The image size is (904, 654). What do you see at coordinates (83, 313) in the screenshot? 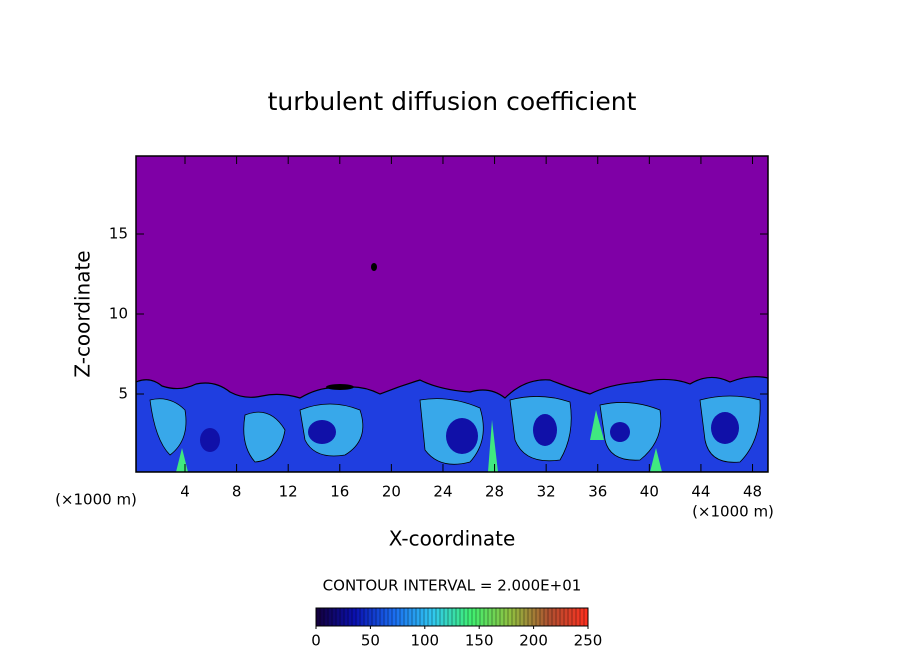
I see `y-axis-title: Z-coordinate` at bounding box center [83, 313].